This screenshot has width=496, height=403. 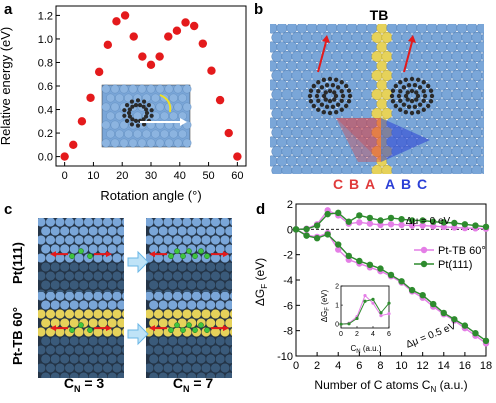 What do you see at coordinates (341, 334) in the screenshot?
I see `inset-xtick-label: 0` at bounding box center [341, 334].